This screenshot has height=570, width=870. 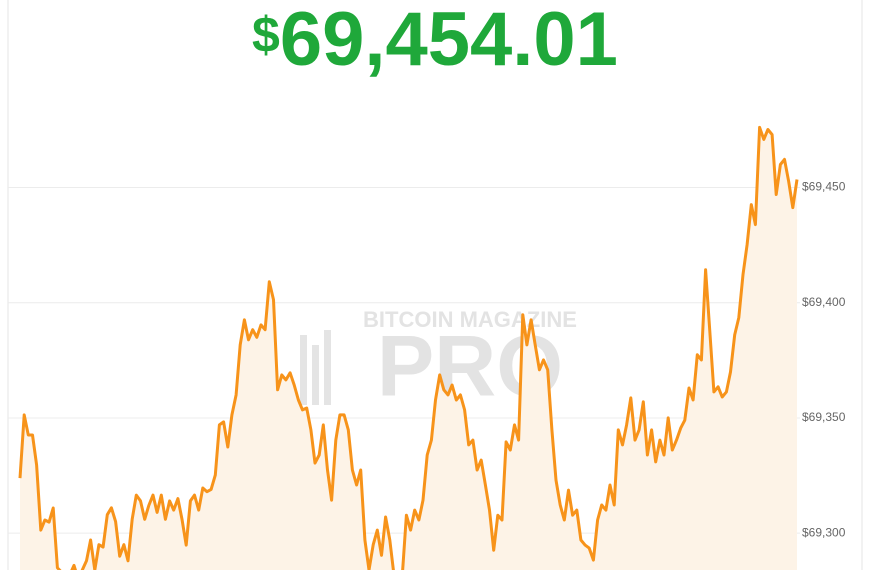 I want to click on price-title: $69,454.01, so click(x=435, y=41).